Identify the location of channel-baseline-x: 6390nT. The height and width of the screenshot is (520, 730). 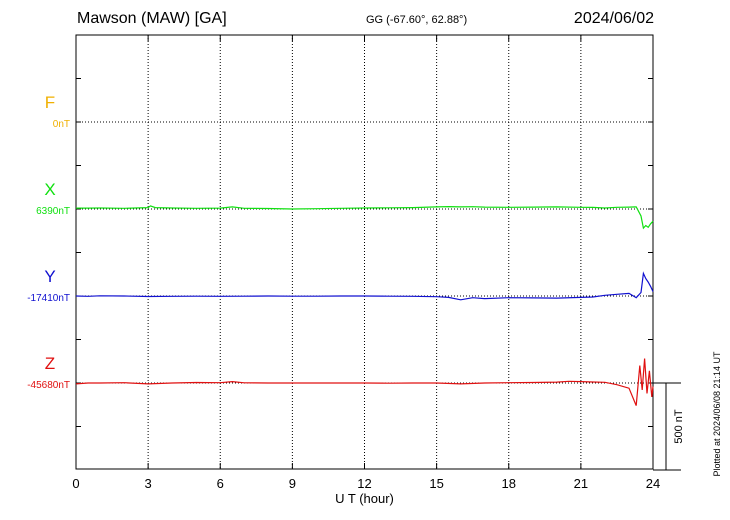
(53, 211).